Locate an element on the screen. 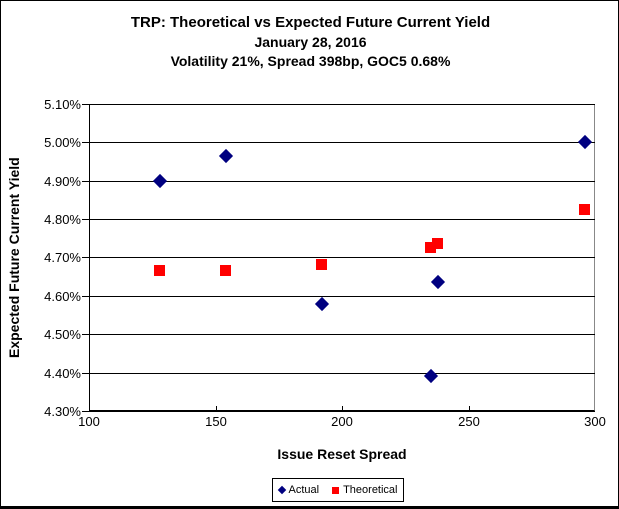 Image resolution: width=619 pixels, height=509 pixels. x-tick-label: 100 is located at coordinates (89, 421).